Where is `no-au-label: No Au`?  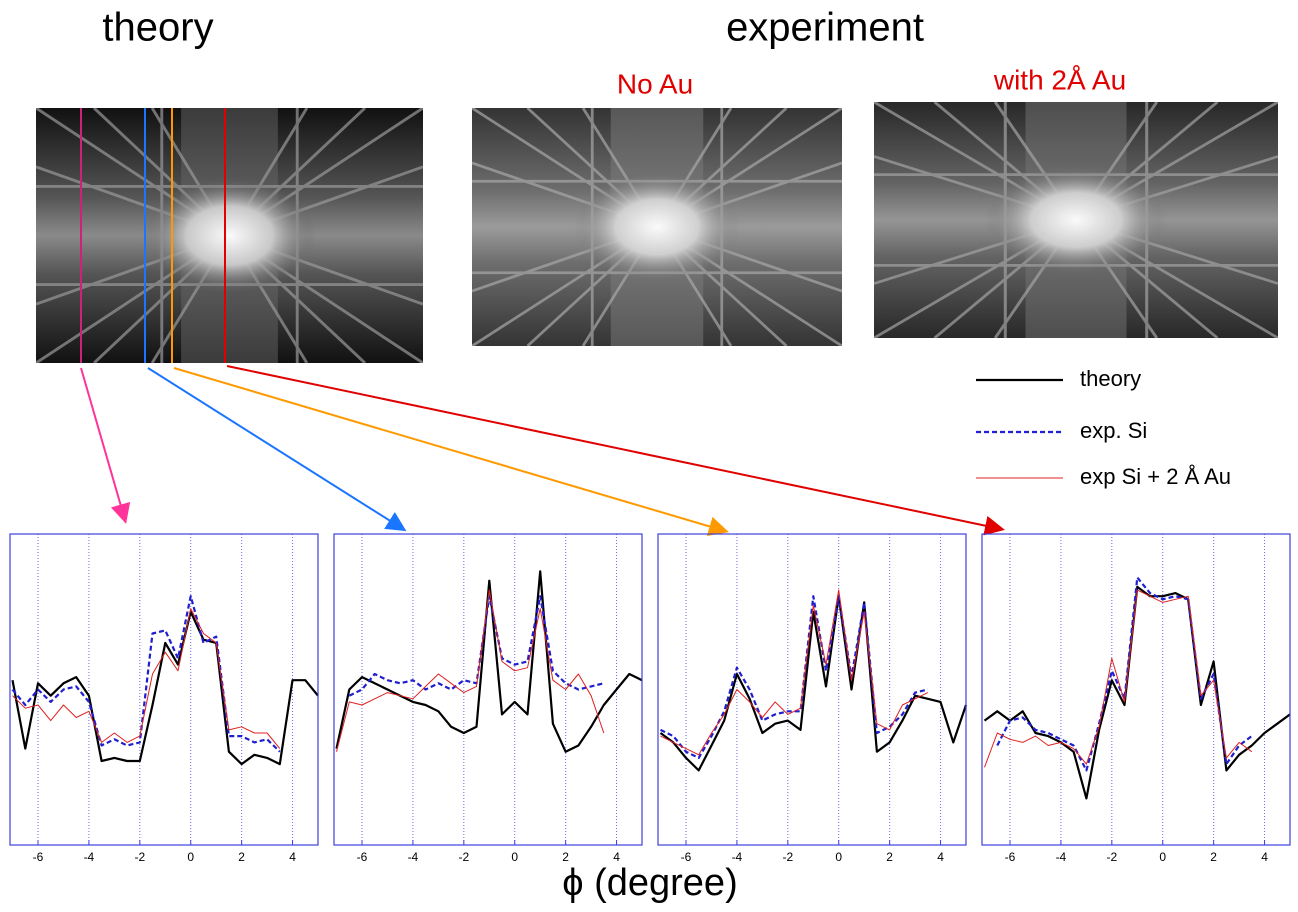
no-au-label: No Au is located at coordinates (655, 83).